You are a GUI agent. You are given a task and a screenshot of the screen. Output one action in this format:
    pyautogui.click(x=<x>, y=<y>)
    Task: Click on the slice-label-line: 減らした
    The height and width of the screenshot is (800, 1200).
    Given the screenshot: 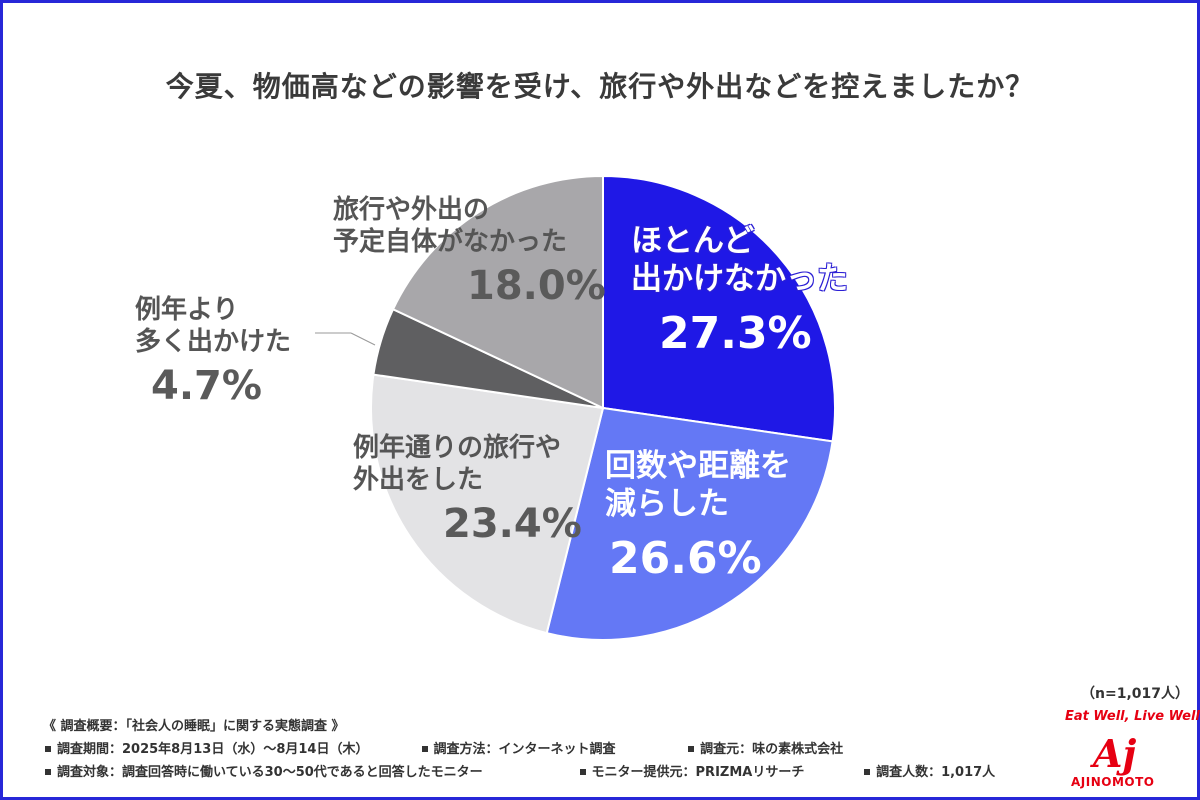 What is the action you would take?
    pyautogui.click(x=667, y=503)
    